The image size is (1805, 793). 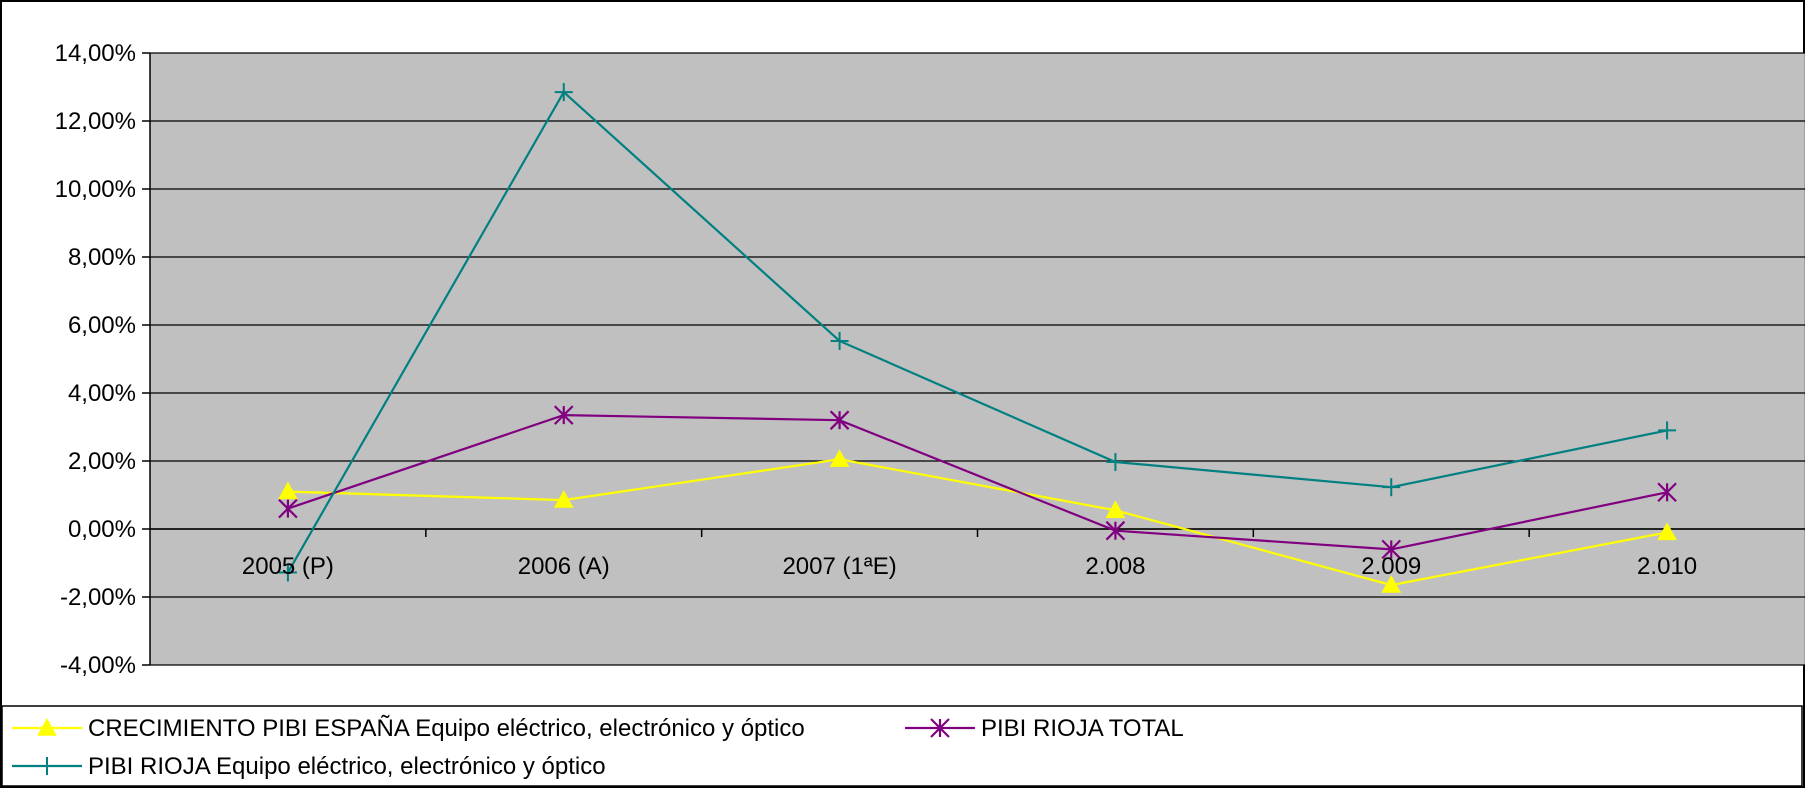 I want to click on y-tick-label: -4,00%, so click(x=98, y=665).